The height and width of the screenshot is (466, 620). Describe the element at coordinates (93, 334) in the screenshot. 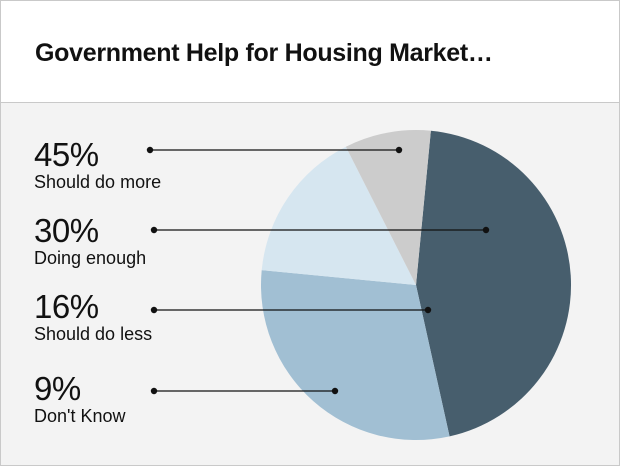

I see `legend-label: Should do less` at that location.